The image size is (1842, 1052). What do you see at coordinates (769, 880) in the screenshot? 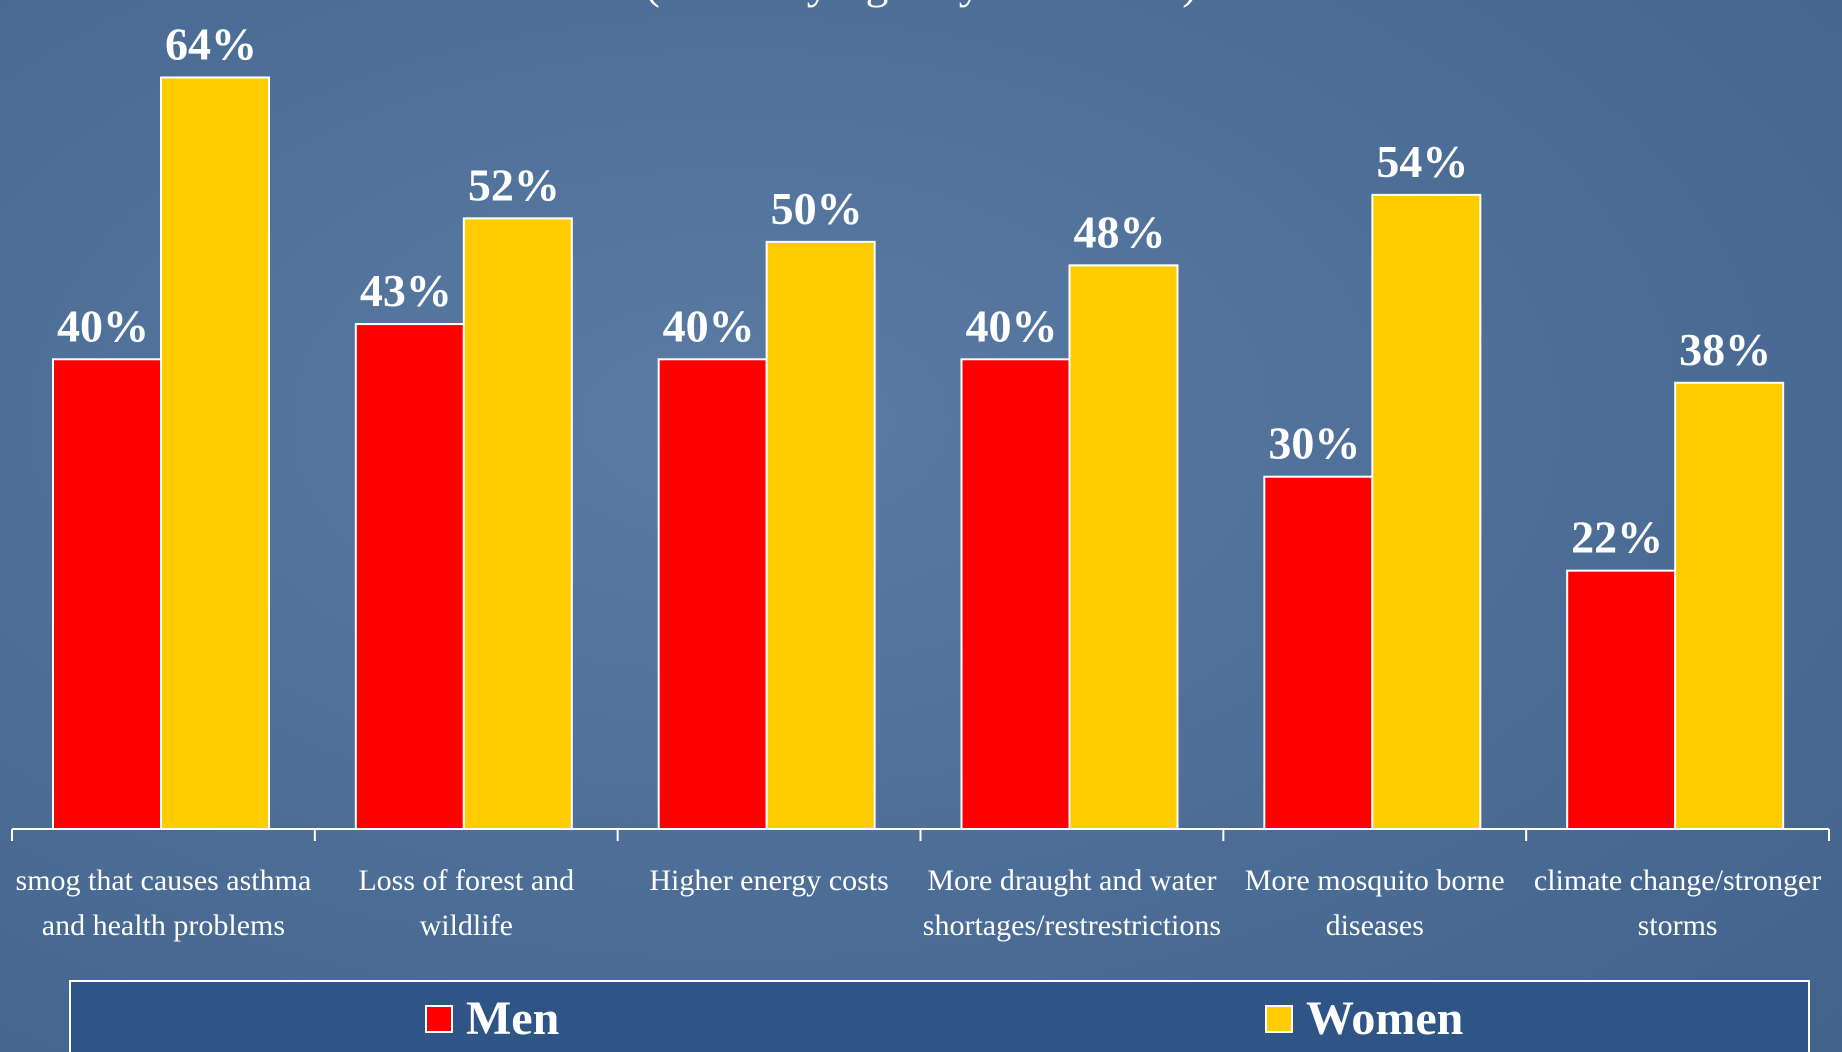
I see `x-tick-label: Higher energy costs` at bounding box center [769, 880].